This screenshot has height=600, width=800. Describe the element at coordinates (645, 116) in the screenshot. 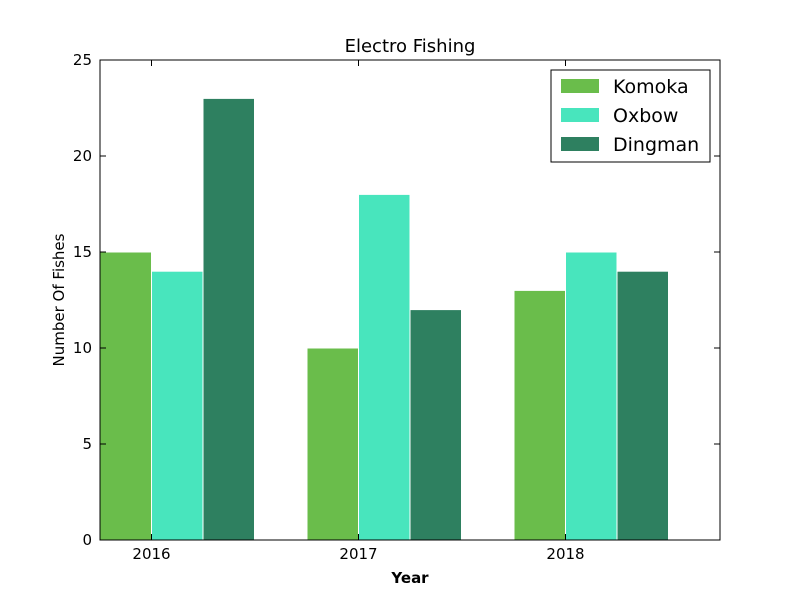

I see `legend-label-oxbow: Oxbow` at that location.